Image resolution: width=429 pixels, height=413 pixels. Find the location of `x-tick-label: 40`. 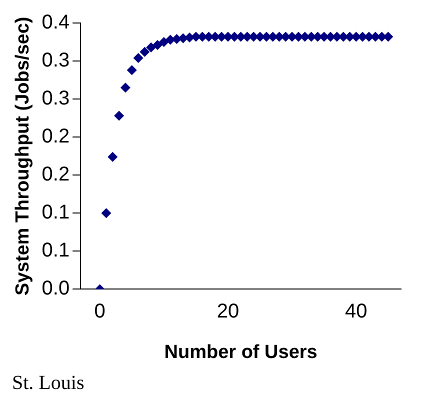

x-tick-label: 40 is located at coordinates (356, 311).